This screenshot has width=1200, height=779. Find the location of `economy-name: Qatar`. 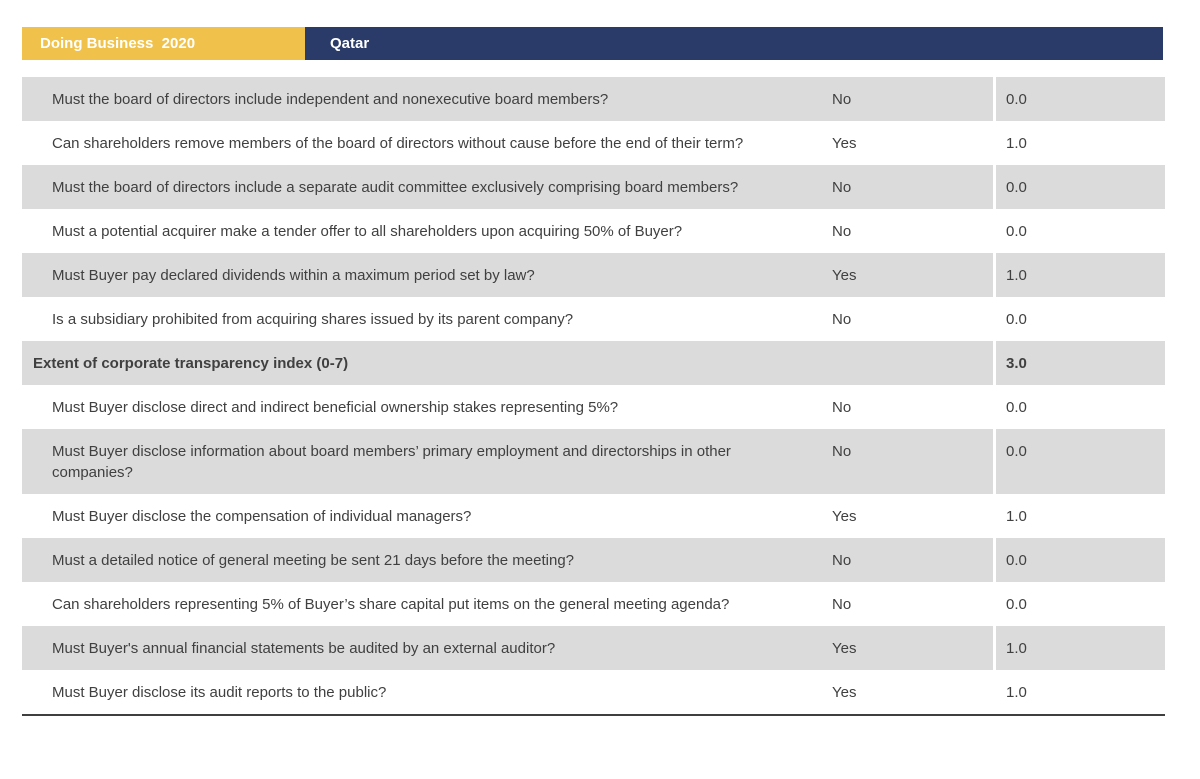

economy-name: Qatar is located at coordinates (350, 43).